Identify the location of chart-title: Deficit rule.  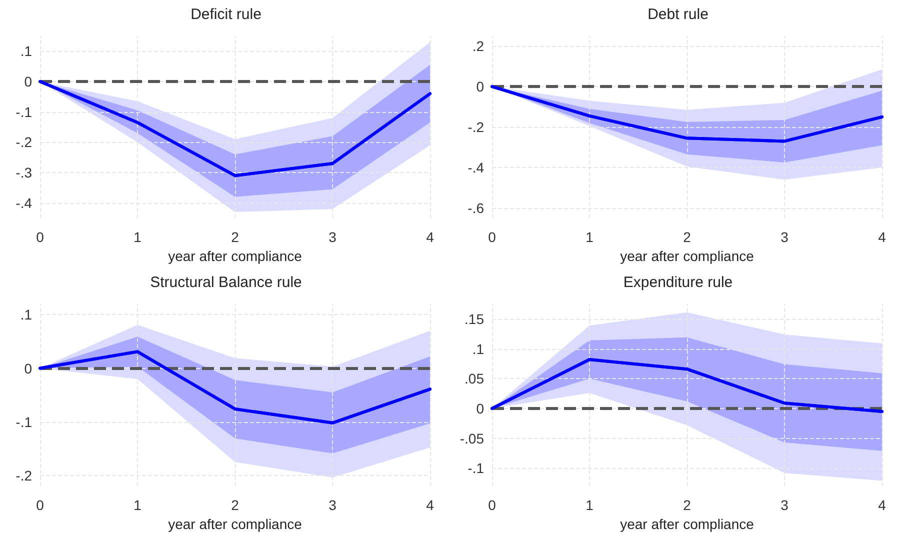
(226, 14).